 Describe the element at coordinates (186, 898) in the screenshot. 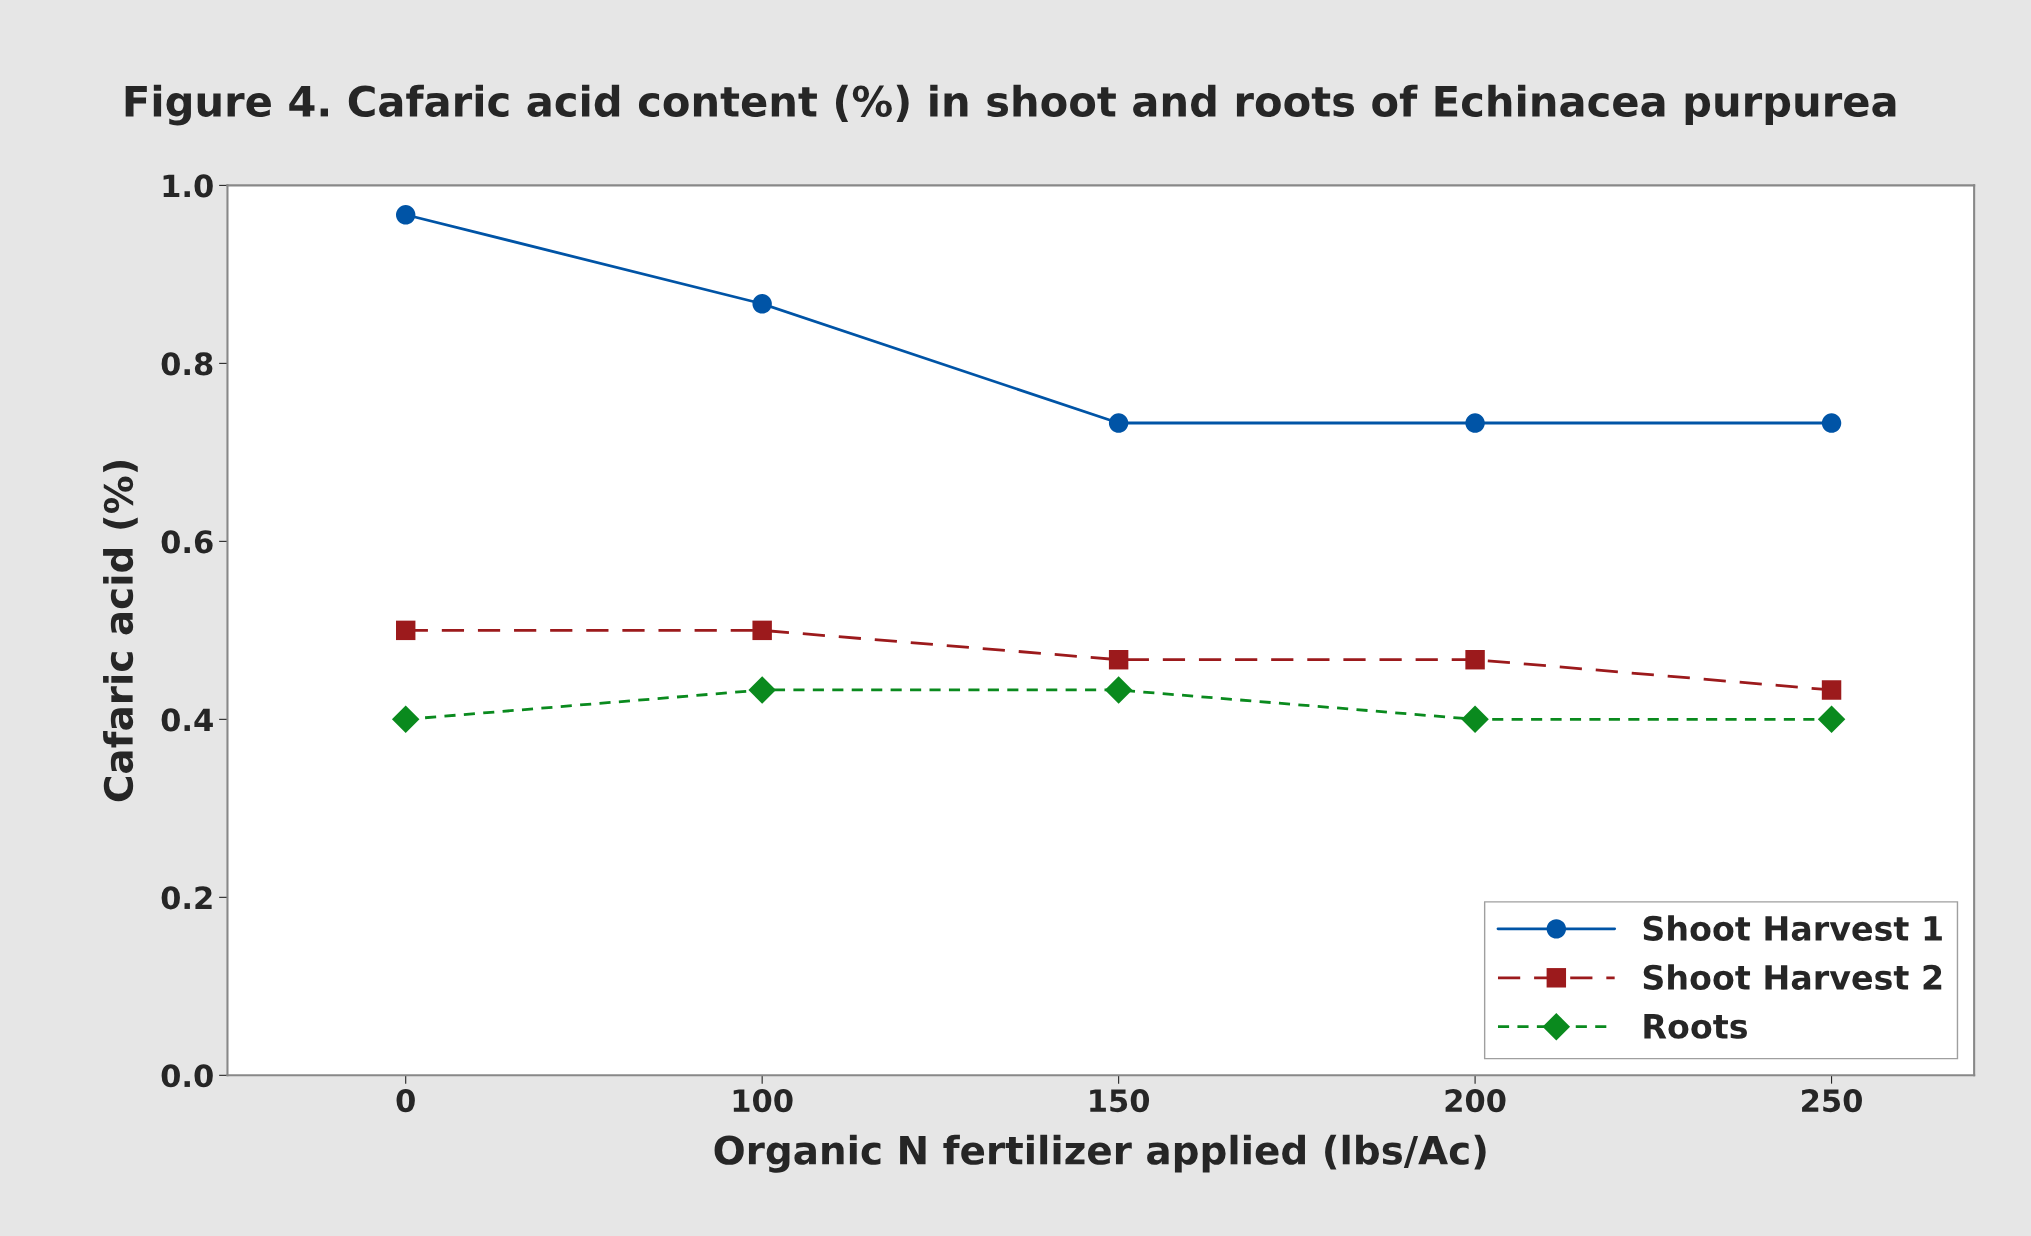

I see `y-tick-label: 0.2` at that location.